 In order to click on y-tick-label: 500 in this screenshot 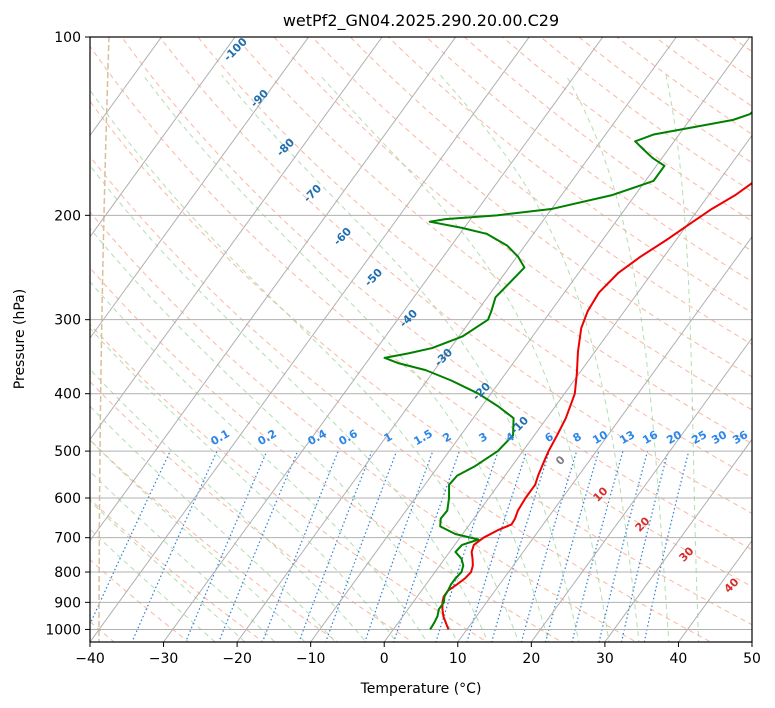, I will do `click(67, 452)`.